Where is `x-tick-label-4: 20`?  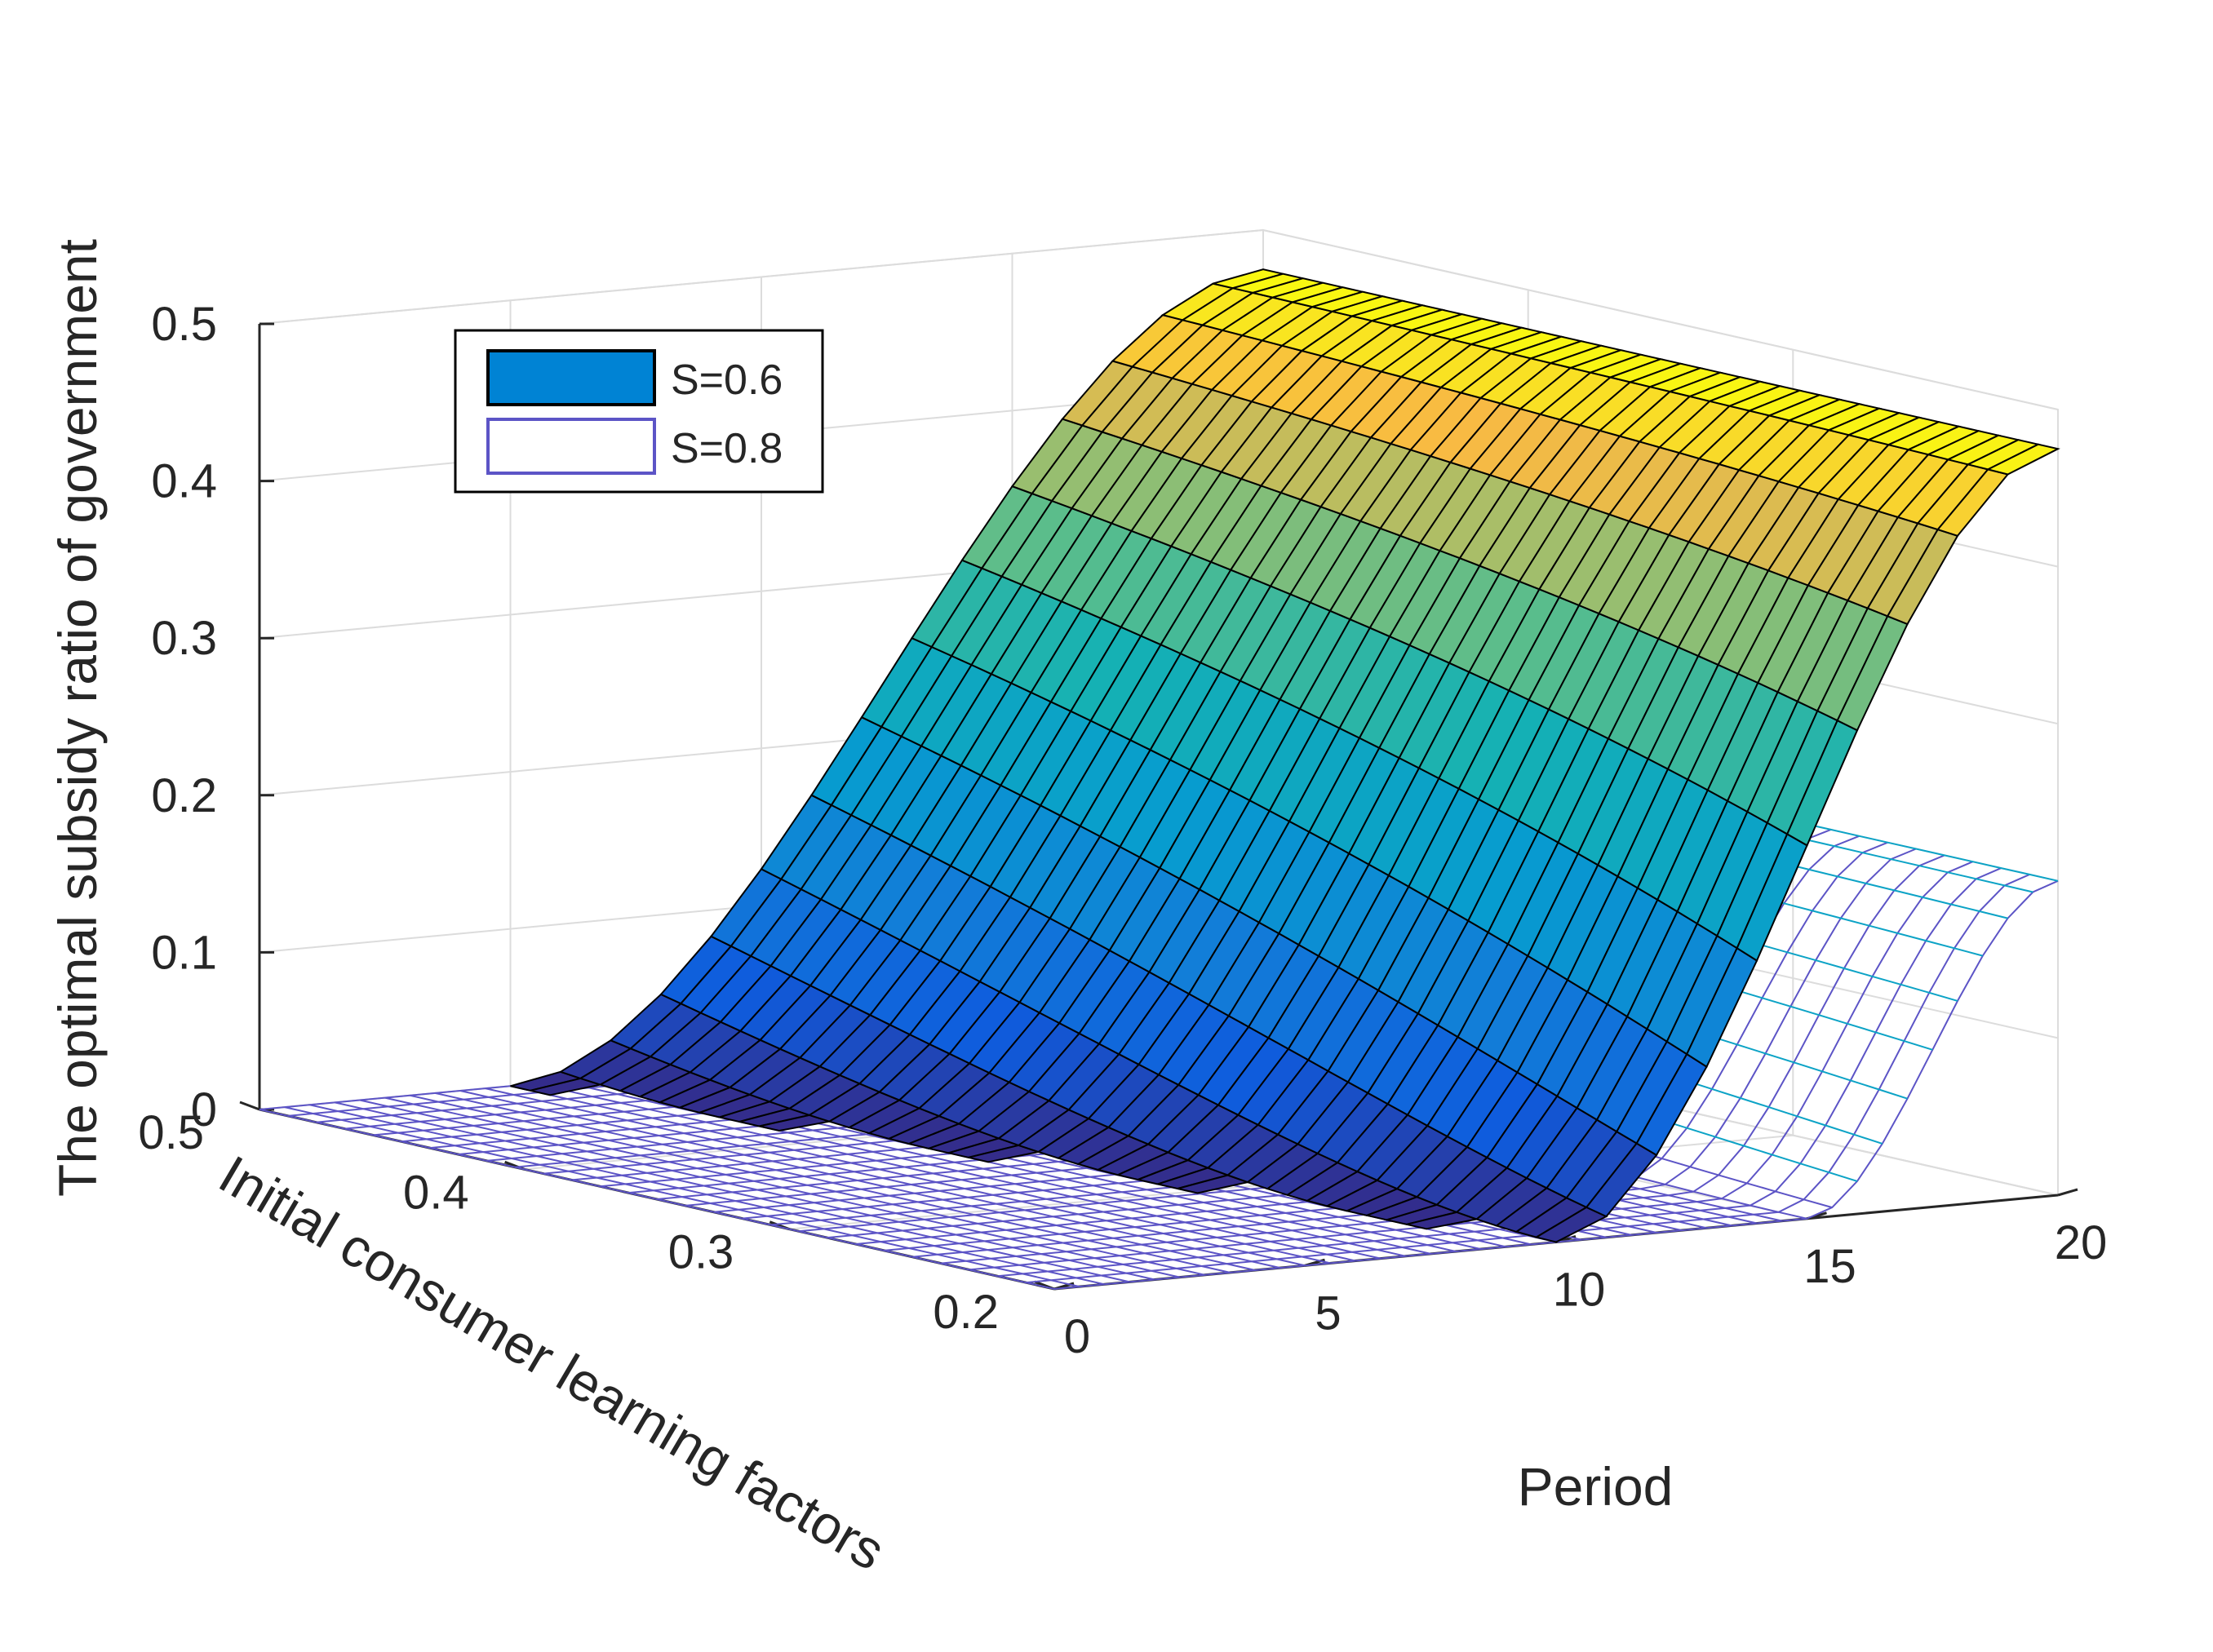 x-tick-label-4: 20 is located at coordinates (2081, 1242).